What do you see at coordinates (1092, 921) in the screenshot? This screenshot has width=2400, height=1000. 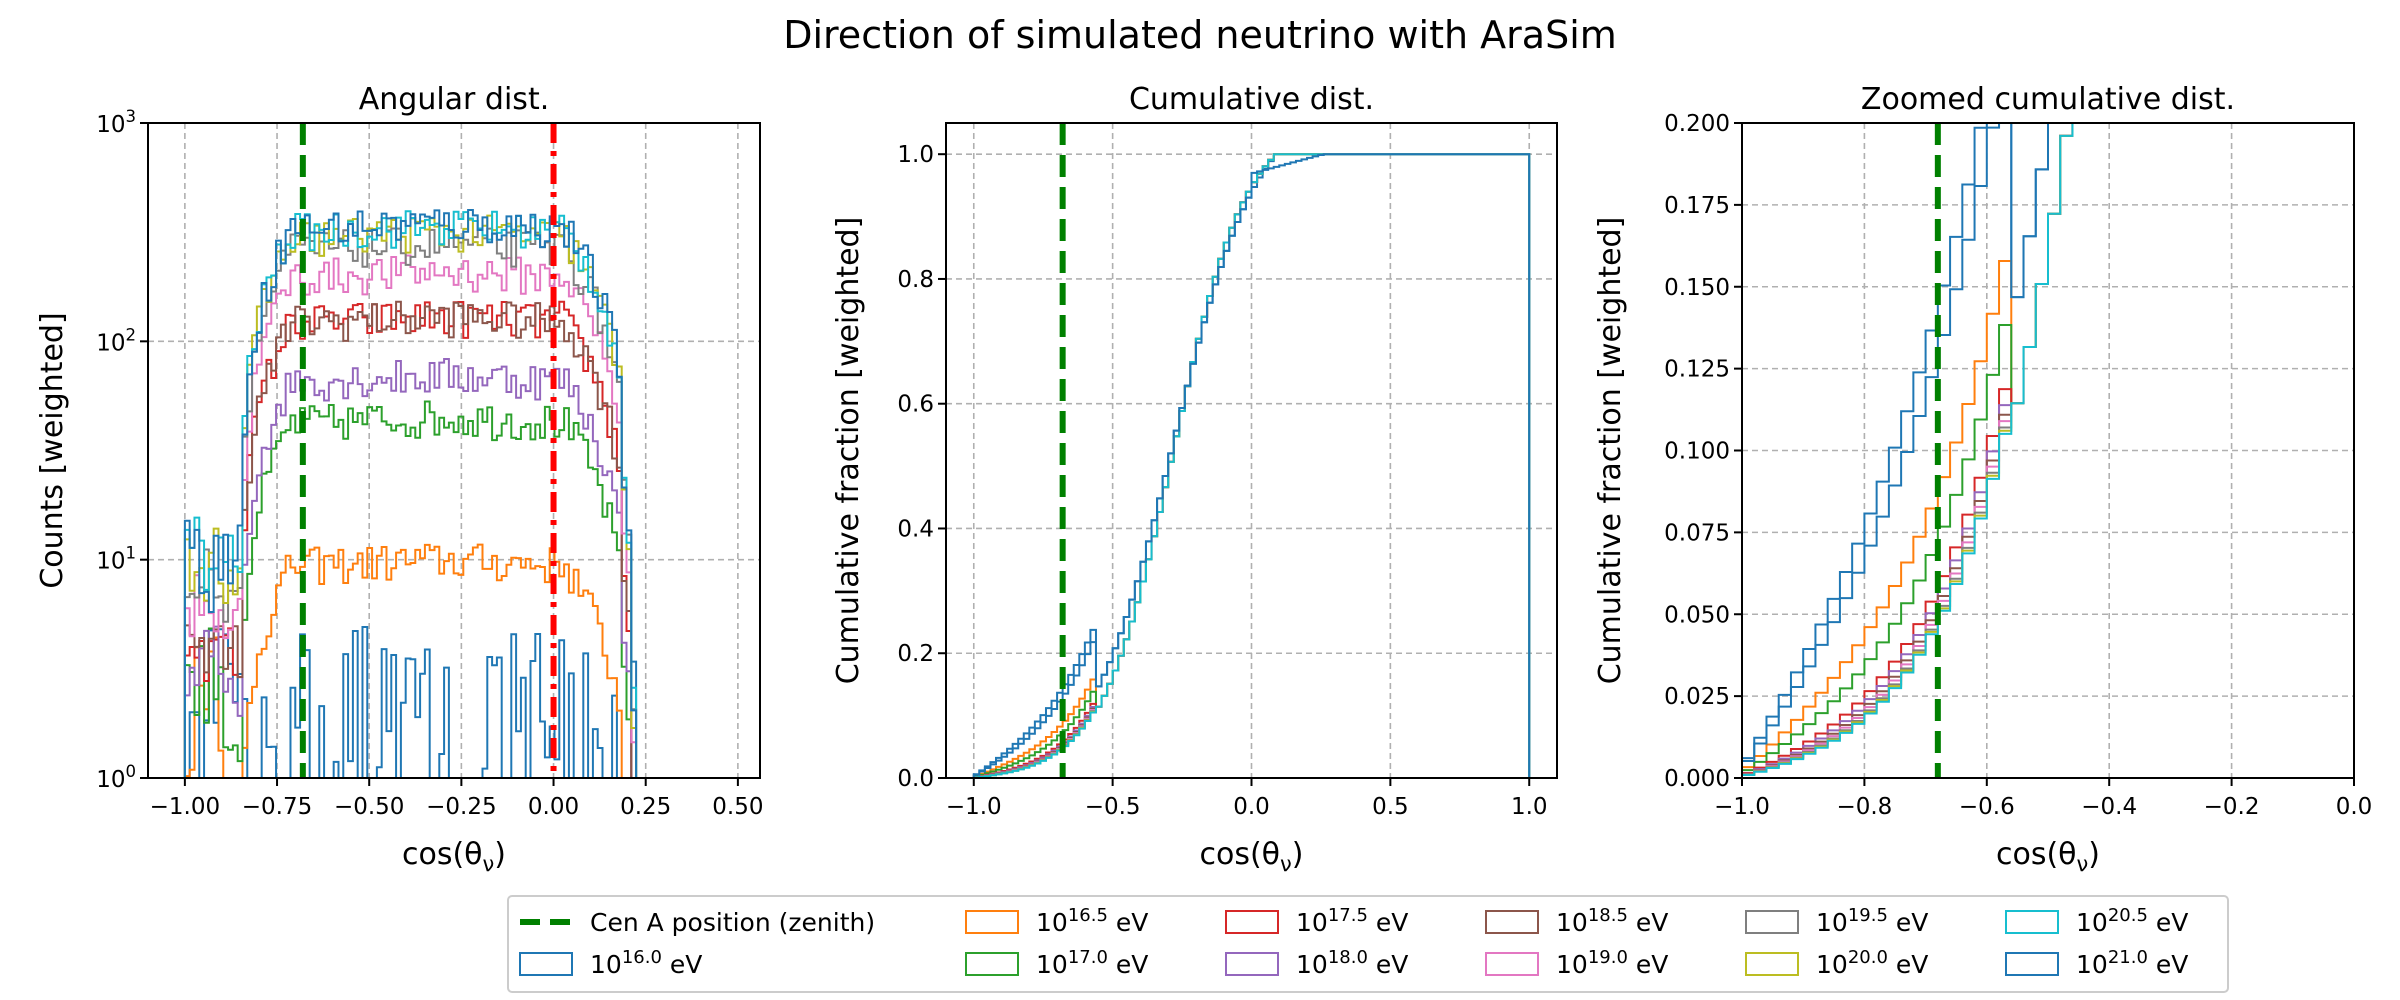 I see `legend-label-16.5: 1016.5 eV` at bounding box center [1092, 921].